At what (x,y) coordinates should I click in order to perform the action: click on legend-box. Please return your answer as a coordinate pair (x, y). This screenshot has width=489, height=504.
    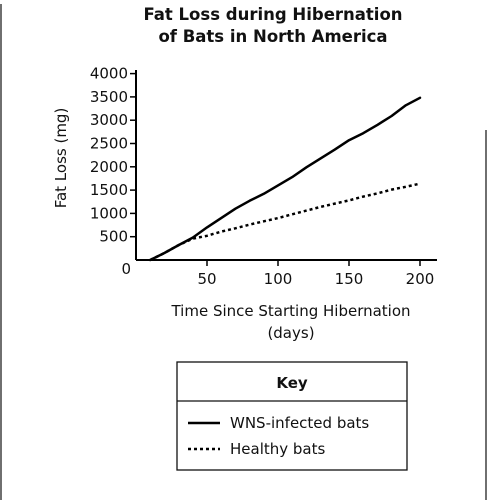
    Looking at the image, I should click on (292, 416).